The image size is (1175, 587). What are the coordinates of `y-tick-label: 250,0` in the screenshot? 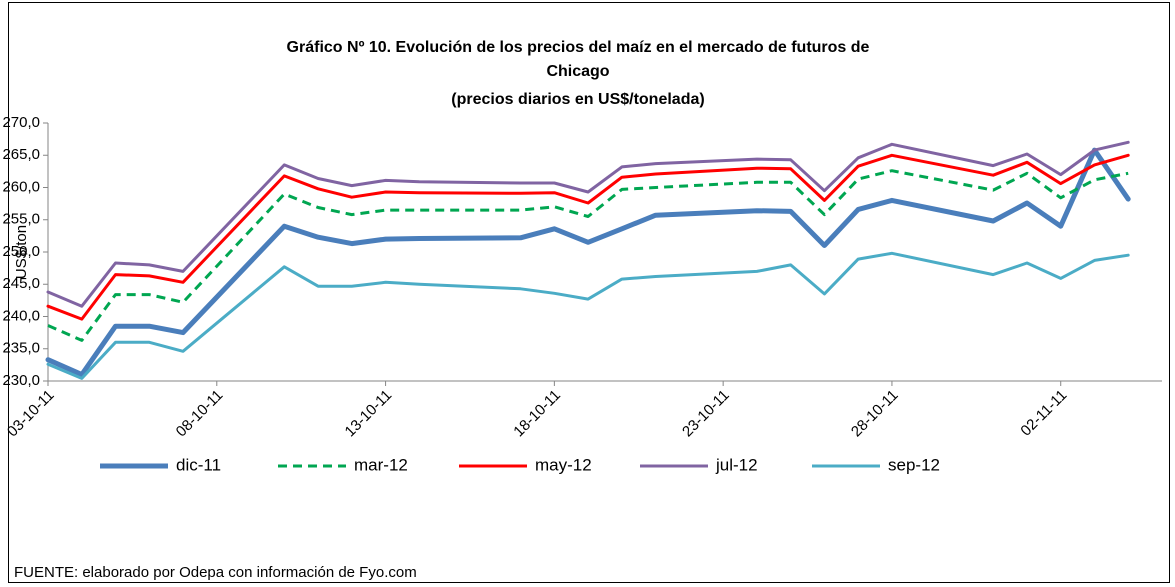 It's located at (21, 251).